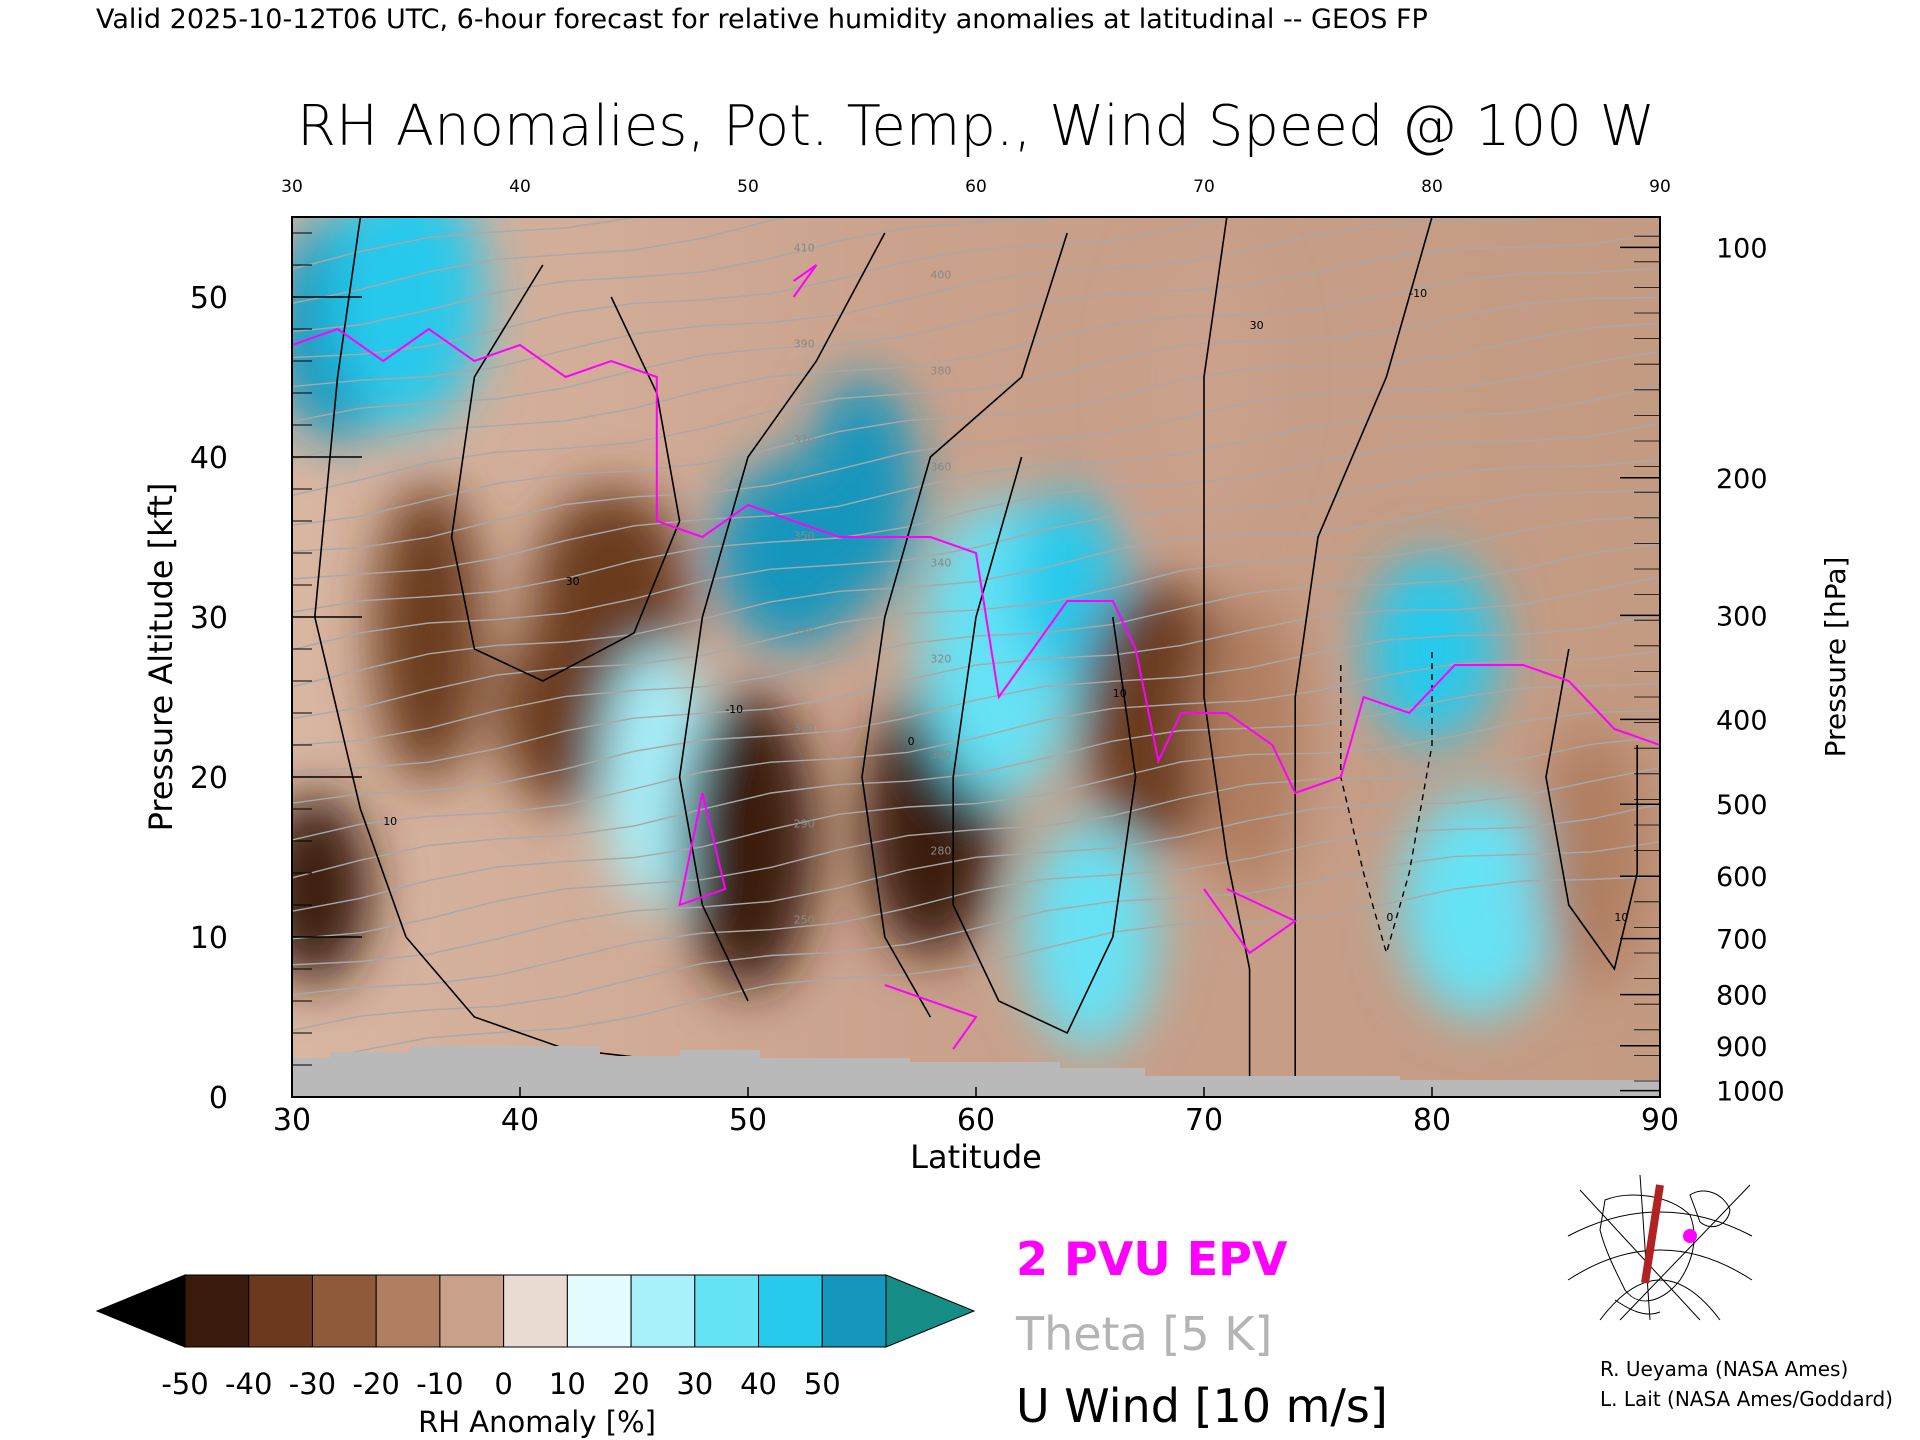  Describe the element at coordinates (822, 1384) in the screenshot. I see `colorbar-tick-label: 50` at that location.